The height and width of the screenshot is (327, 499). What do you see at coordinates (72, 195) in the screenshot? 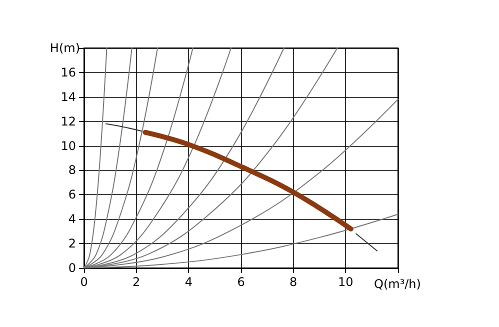
I see `y-tick-label: 6` at bounding box center [72, 195].